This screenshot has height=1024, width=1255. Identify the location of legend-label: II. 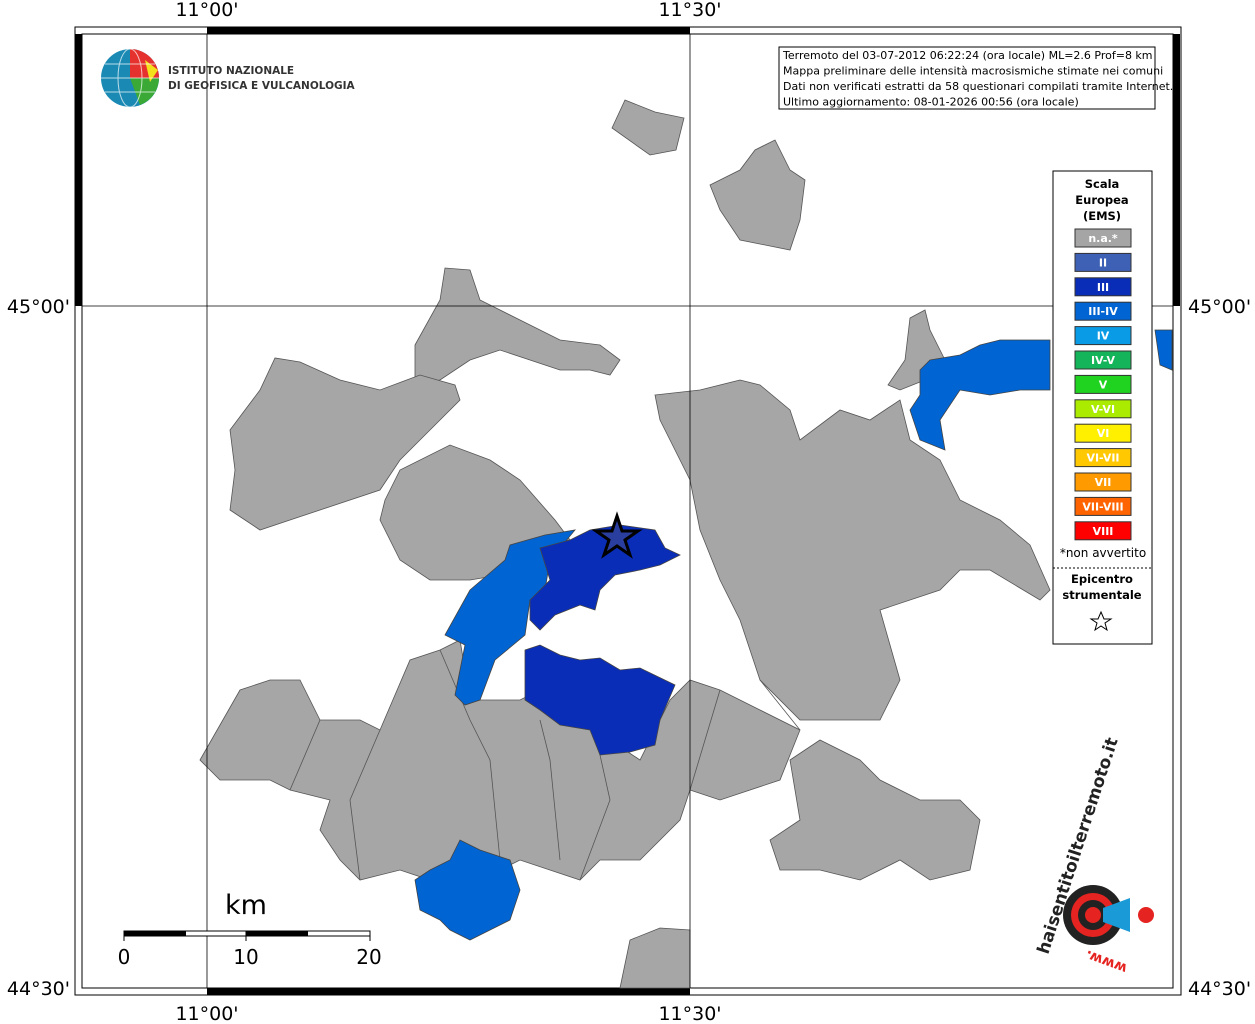
(1103, 262).